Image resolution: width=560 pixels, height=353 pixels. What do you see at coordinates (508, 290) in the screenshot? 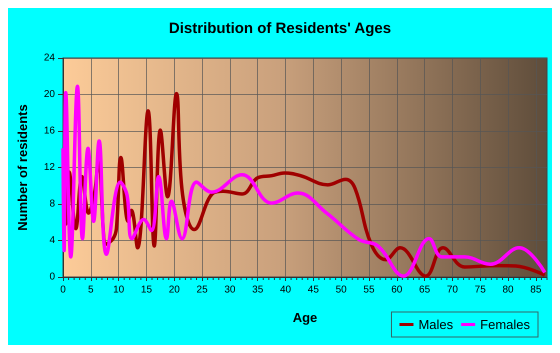
I see `x-tick-label: 80` at bounding box center [508, 290].